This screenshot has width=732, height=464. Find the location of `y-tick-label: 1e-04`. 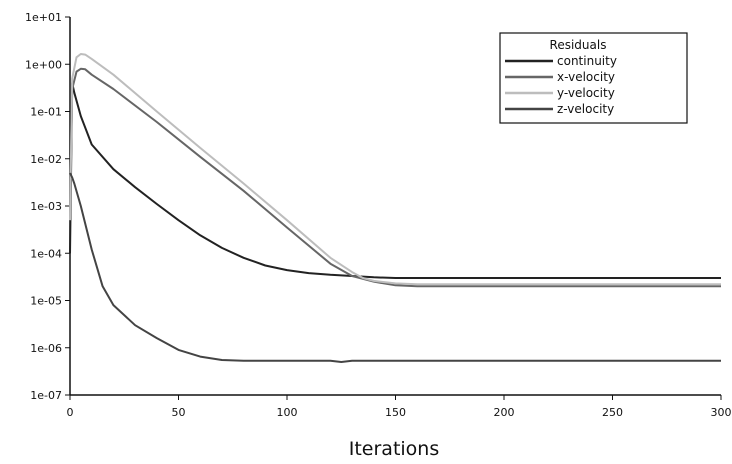

y-tick-label: 1e-04 is located at coordinates (46, 253).